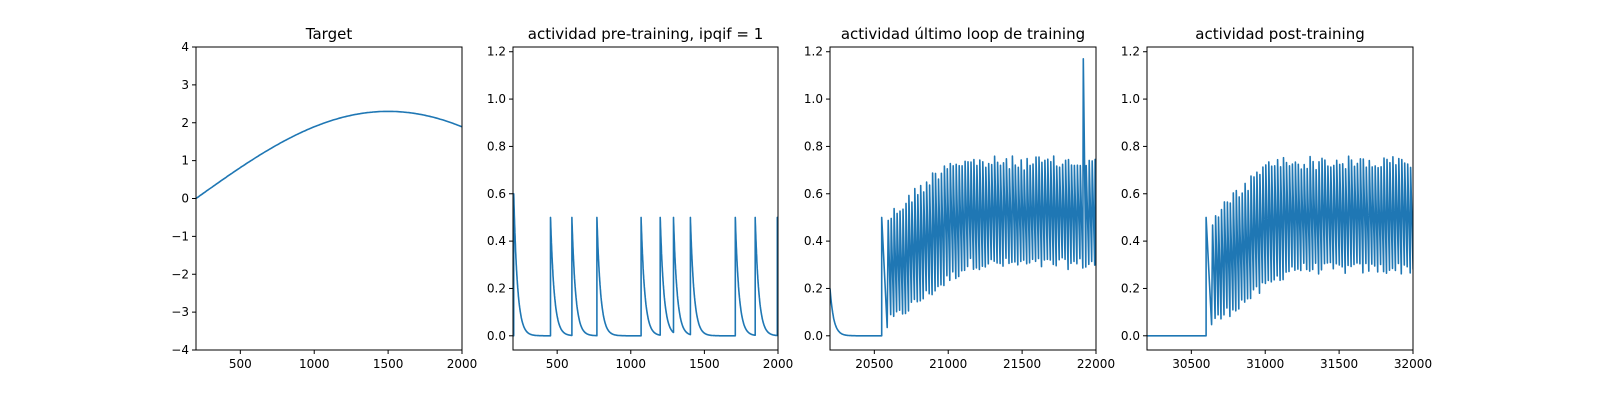  What do you see at coordinates (185, 85) in the screenshot?
I see `y-tick-label: 3` at bounding box center [185, 85].